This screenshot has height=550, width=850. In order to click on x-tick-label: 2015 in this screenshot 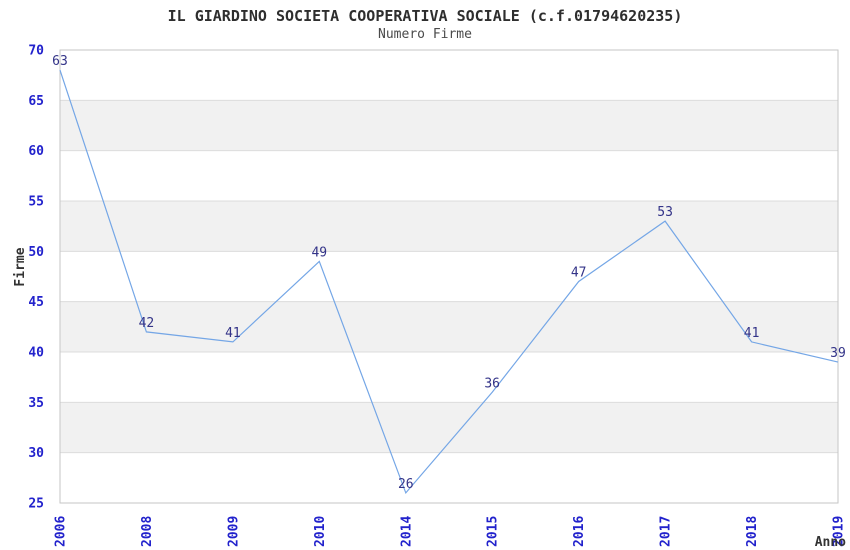, I will do `click(493, 531)`.